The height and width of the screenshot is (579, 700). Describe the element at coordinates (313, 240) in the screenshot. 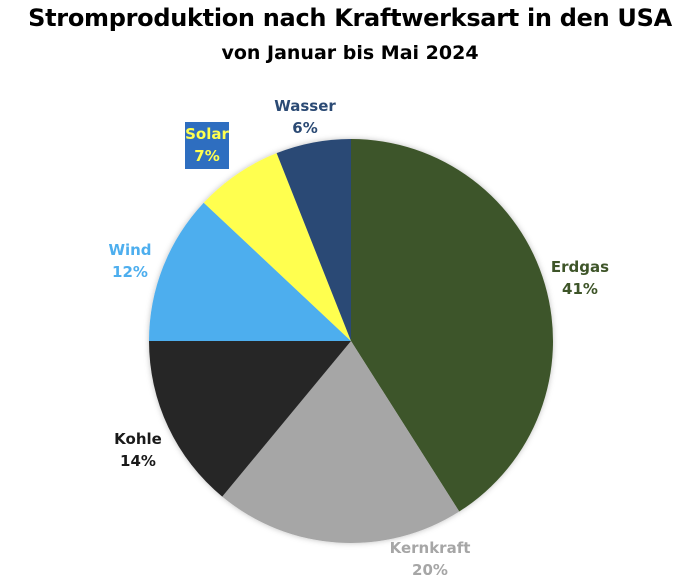

I see `pie-slice-wasser` at that location.